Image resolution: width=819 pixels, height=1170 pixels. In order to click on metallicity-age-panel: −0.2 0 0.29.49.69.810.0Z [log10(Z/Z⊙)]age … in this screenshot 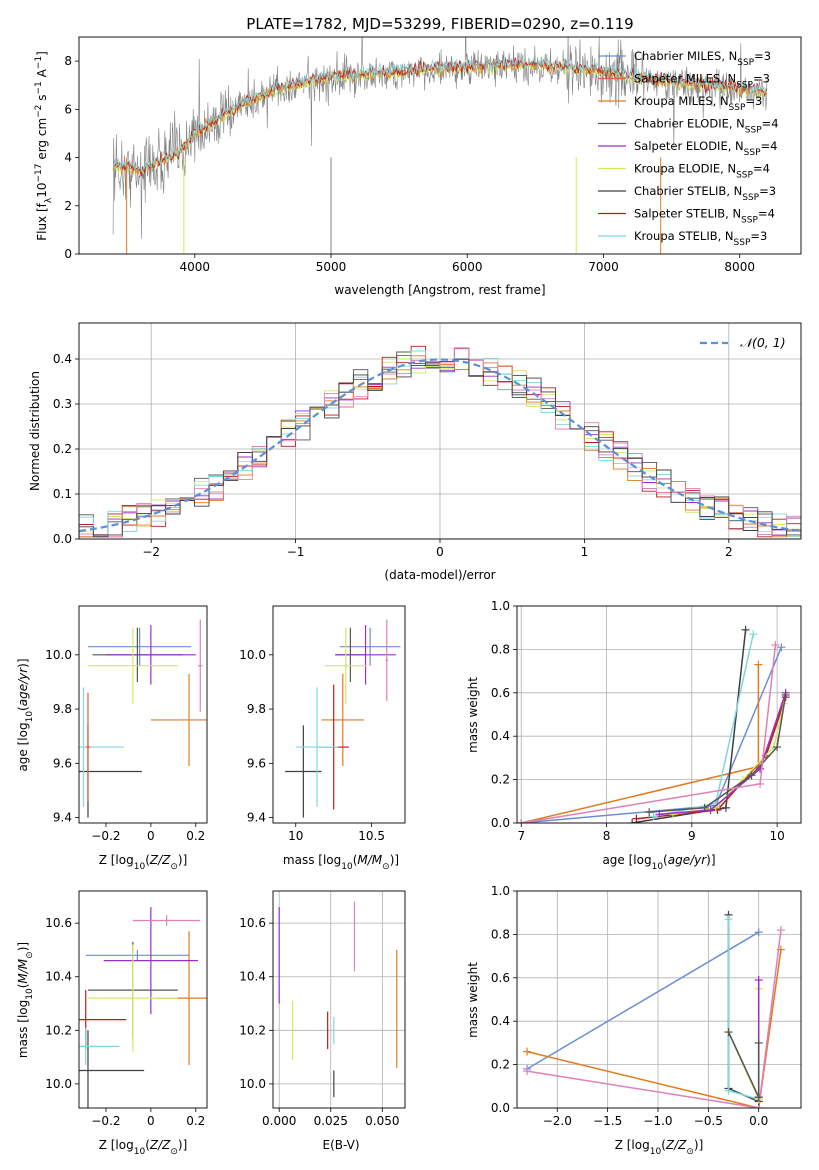, I will do `click(112, 738)`.